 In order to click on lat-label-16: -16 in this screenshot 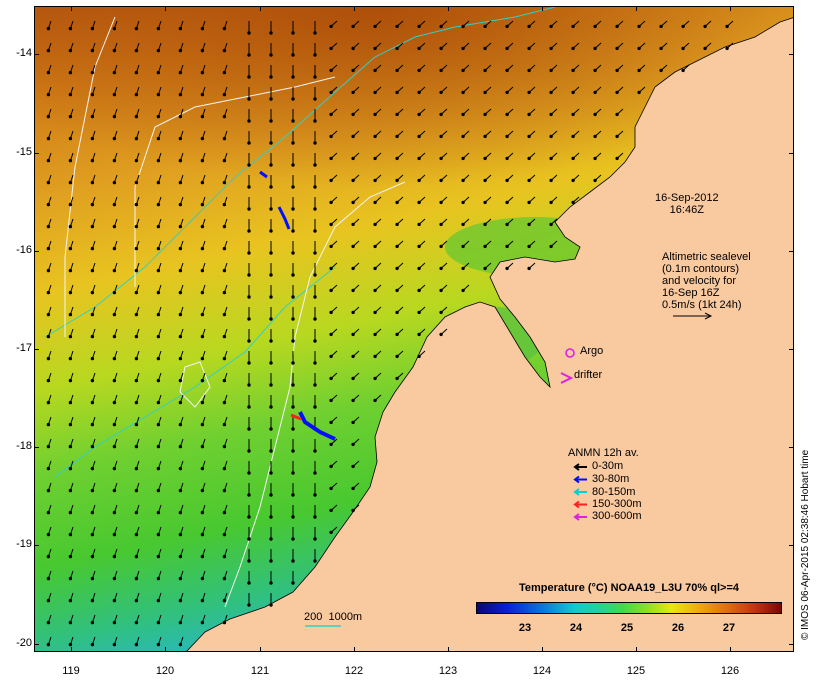, I will do `click(24, 250)`.